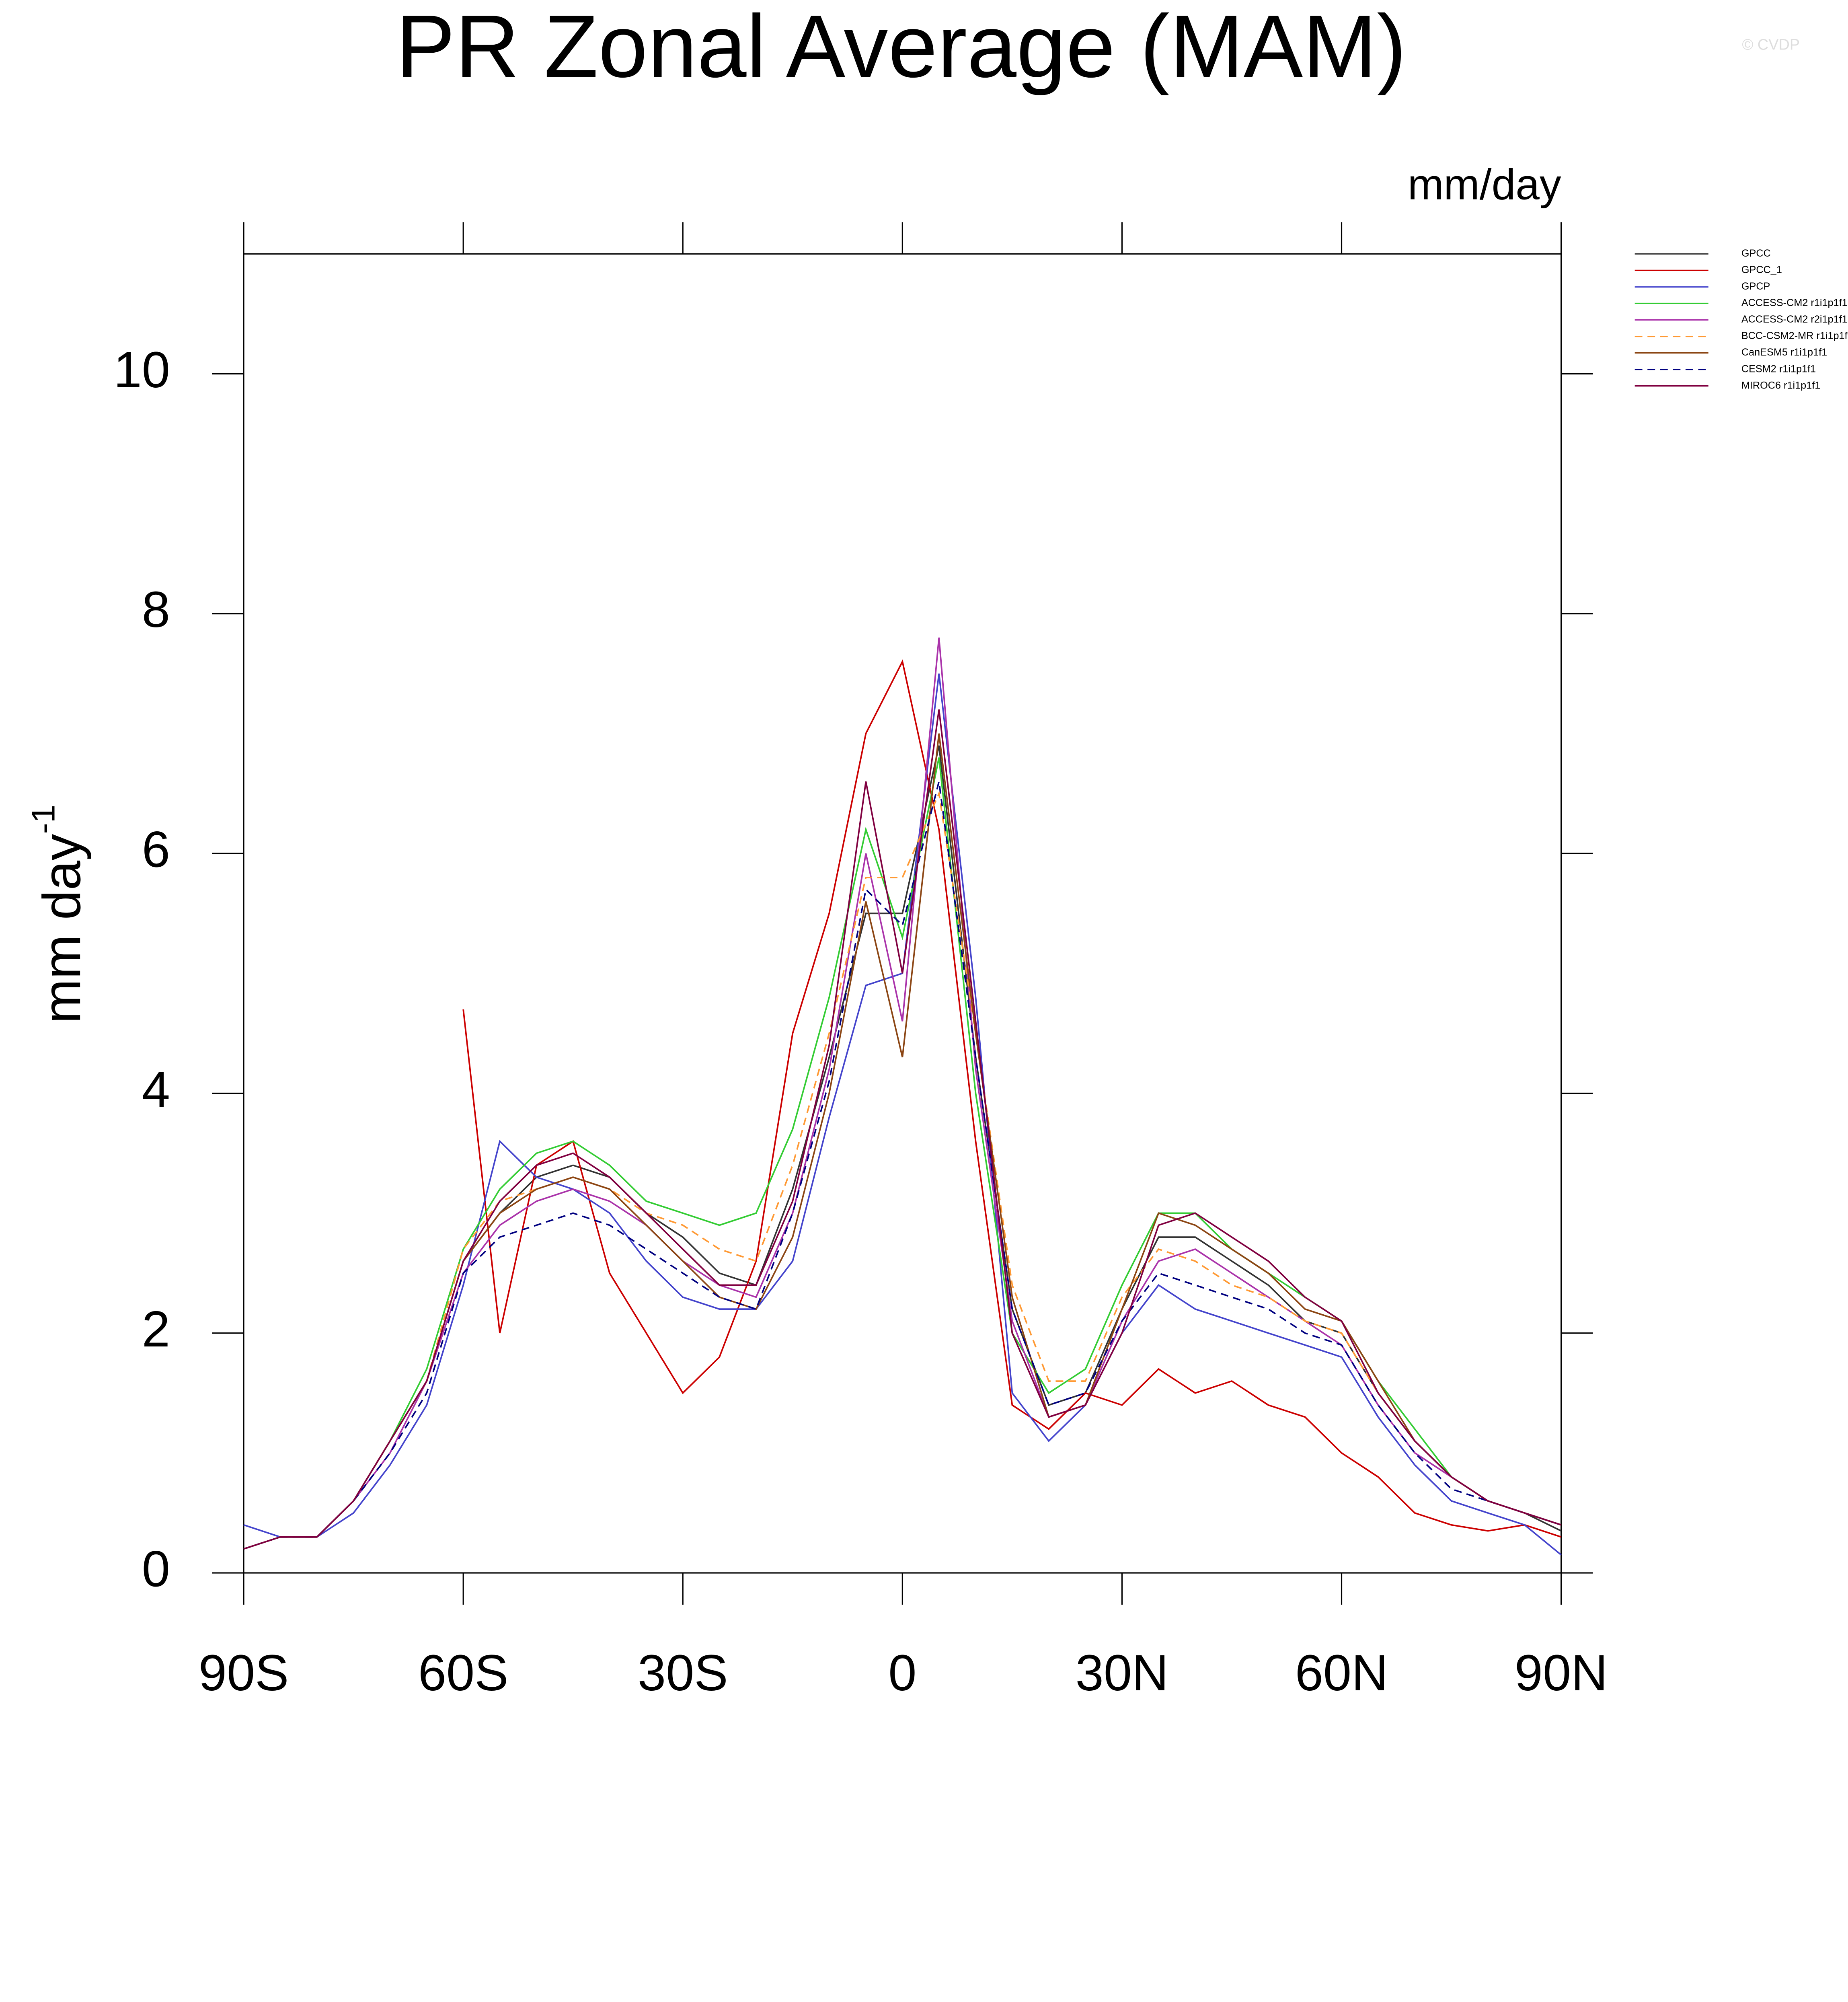  Describe the element at coordinates (1780, 385) in the screenshot. I see `legend-label: MIROC6 r1i1p1f1` at that location.